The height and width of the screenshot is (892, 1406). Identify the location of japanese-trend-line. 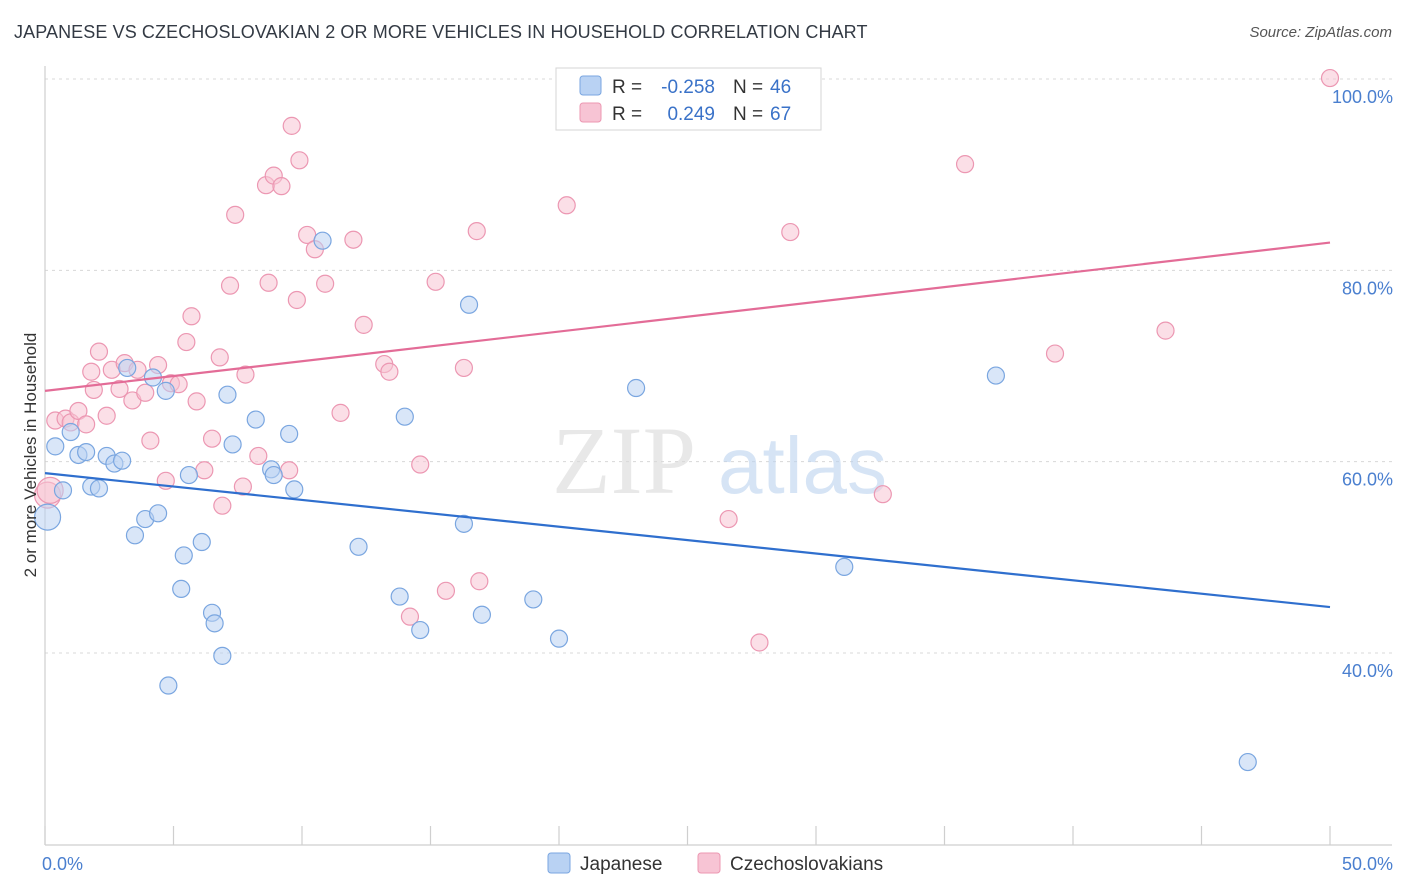
(687, 540).